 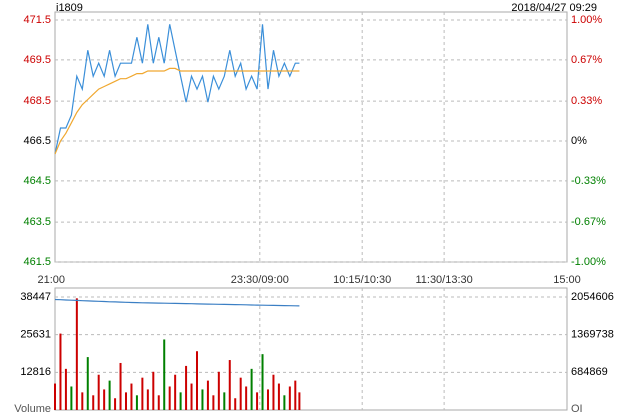 What do you see at coordinates (554, 8) in the screenshot?
I see `timestamp: 2018/04/27 09:29` at bounding box center [554, 8].